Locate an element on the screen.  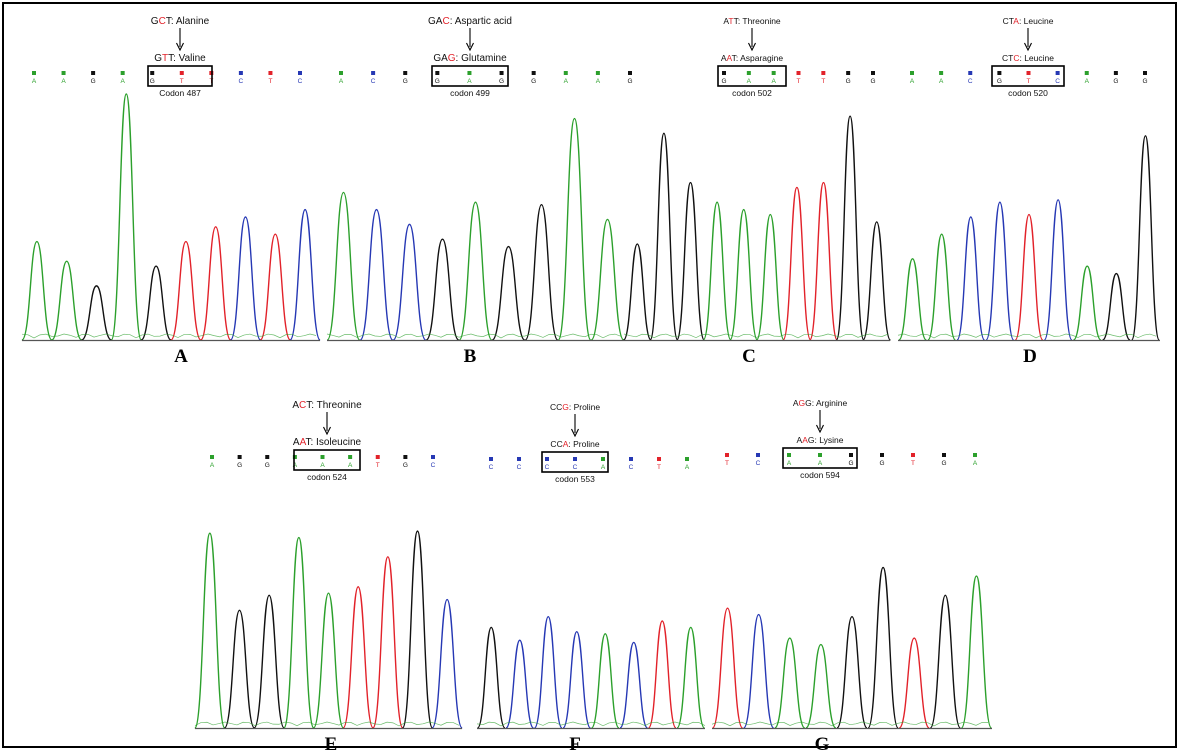
codon-label: codon 524 is located at coordinates (327, 477).